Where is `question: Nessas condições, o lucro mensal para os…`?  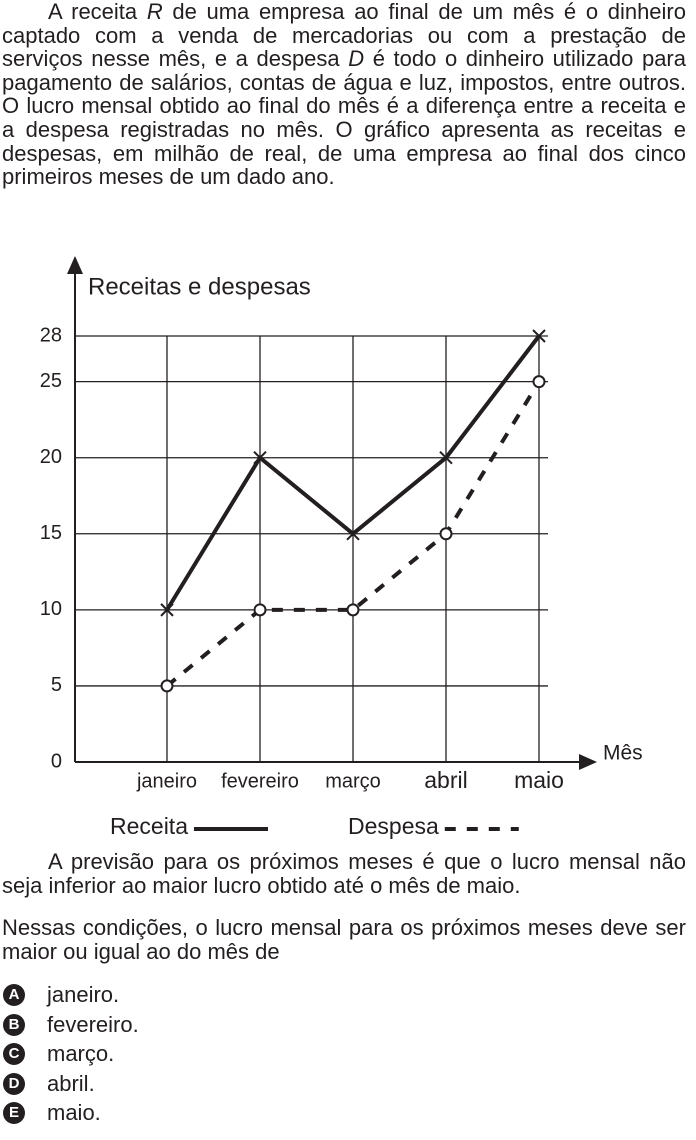
question: Nessas condições, o lucro mensal para os… is located at coordinates (344, 939).